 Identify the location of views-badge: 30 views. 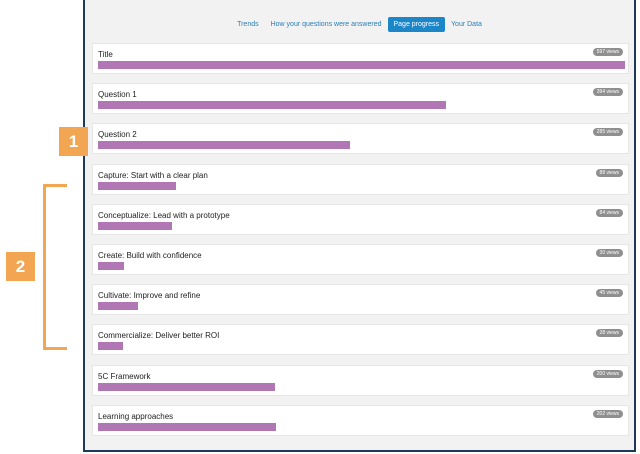
(609, 253).